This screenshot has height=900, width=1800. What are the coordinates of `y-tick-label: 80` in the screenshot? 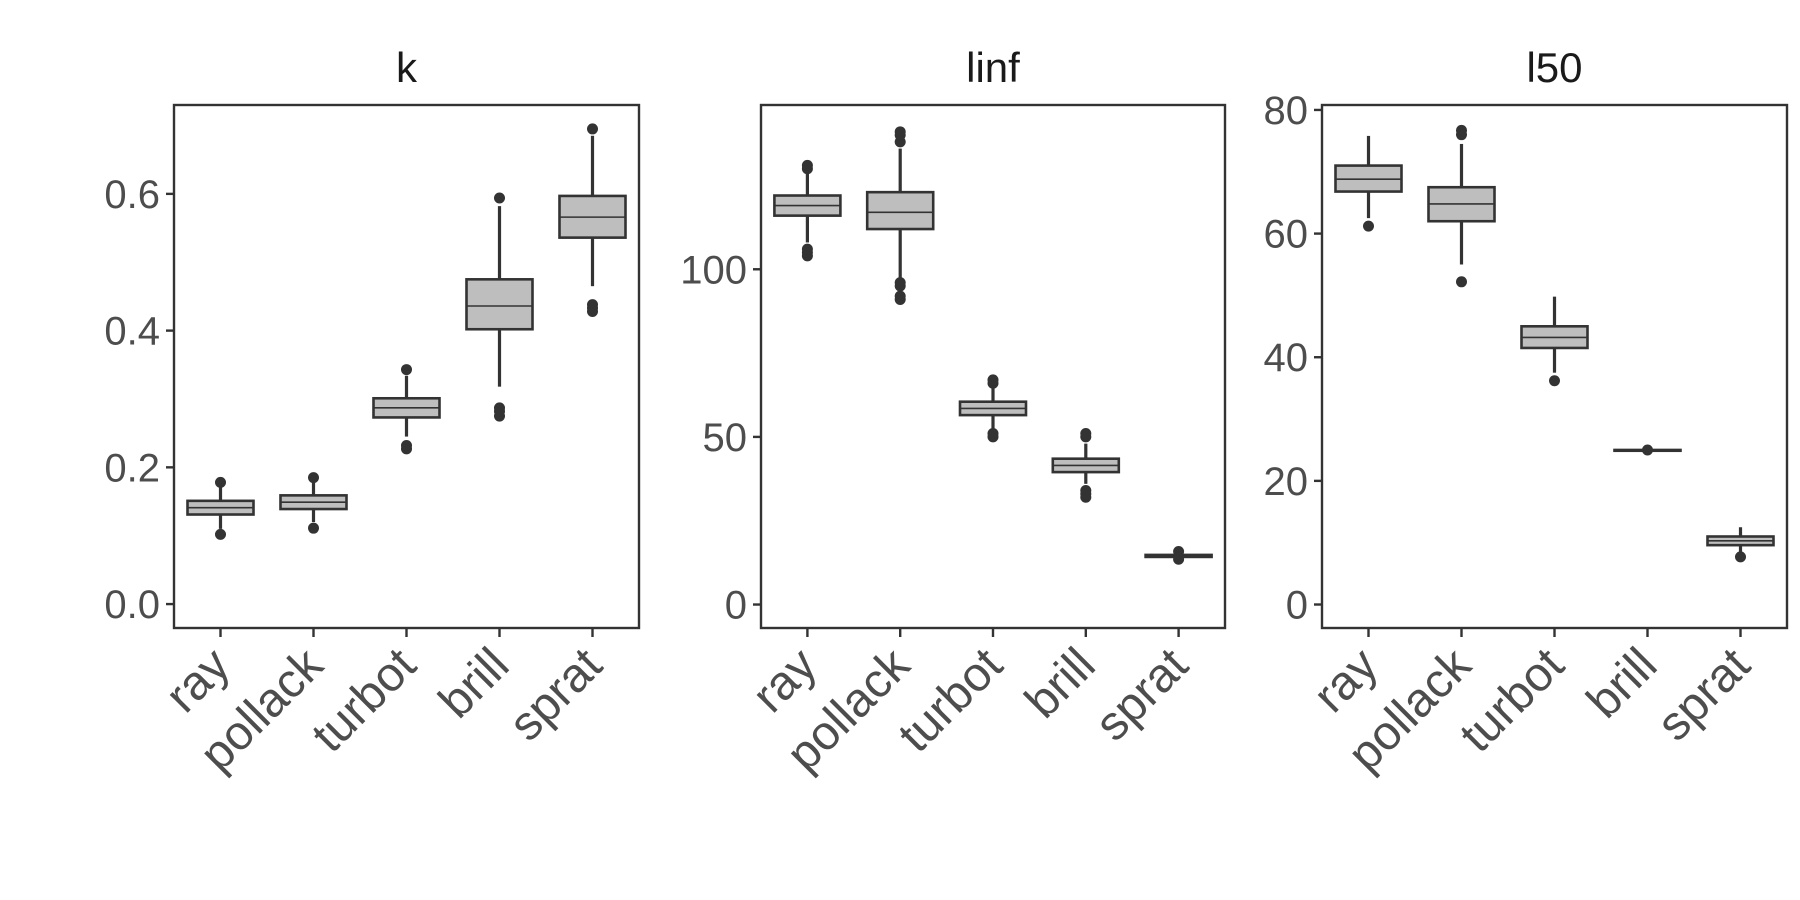 It's located at (1286, 111).